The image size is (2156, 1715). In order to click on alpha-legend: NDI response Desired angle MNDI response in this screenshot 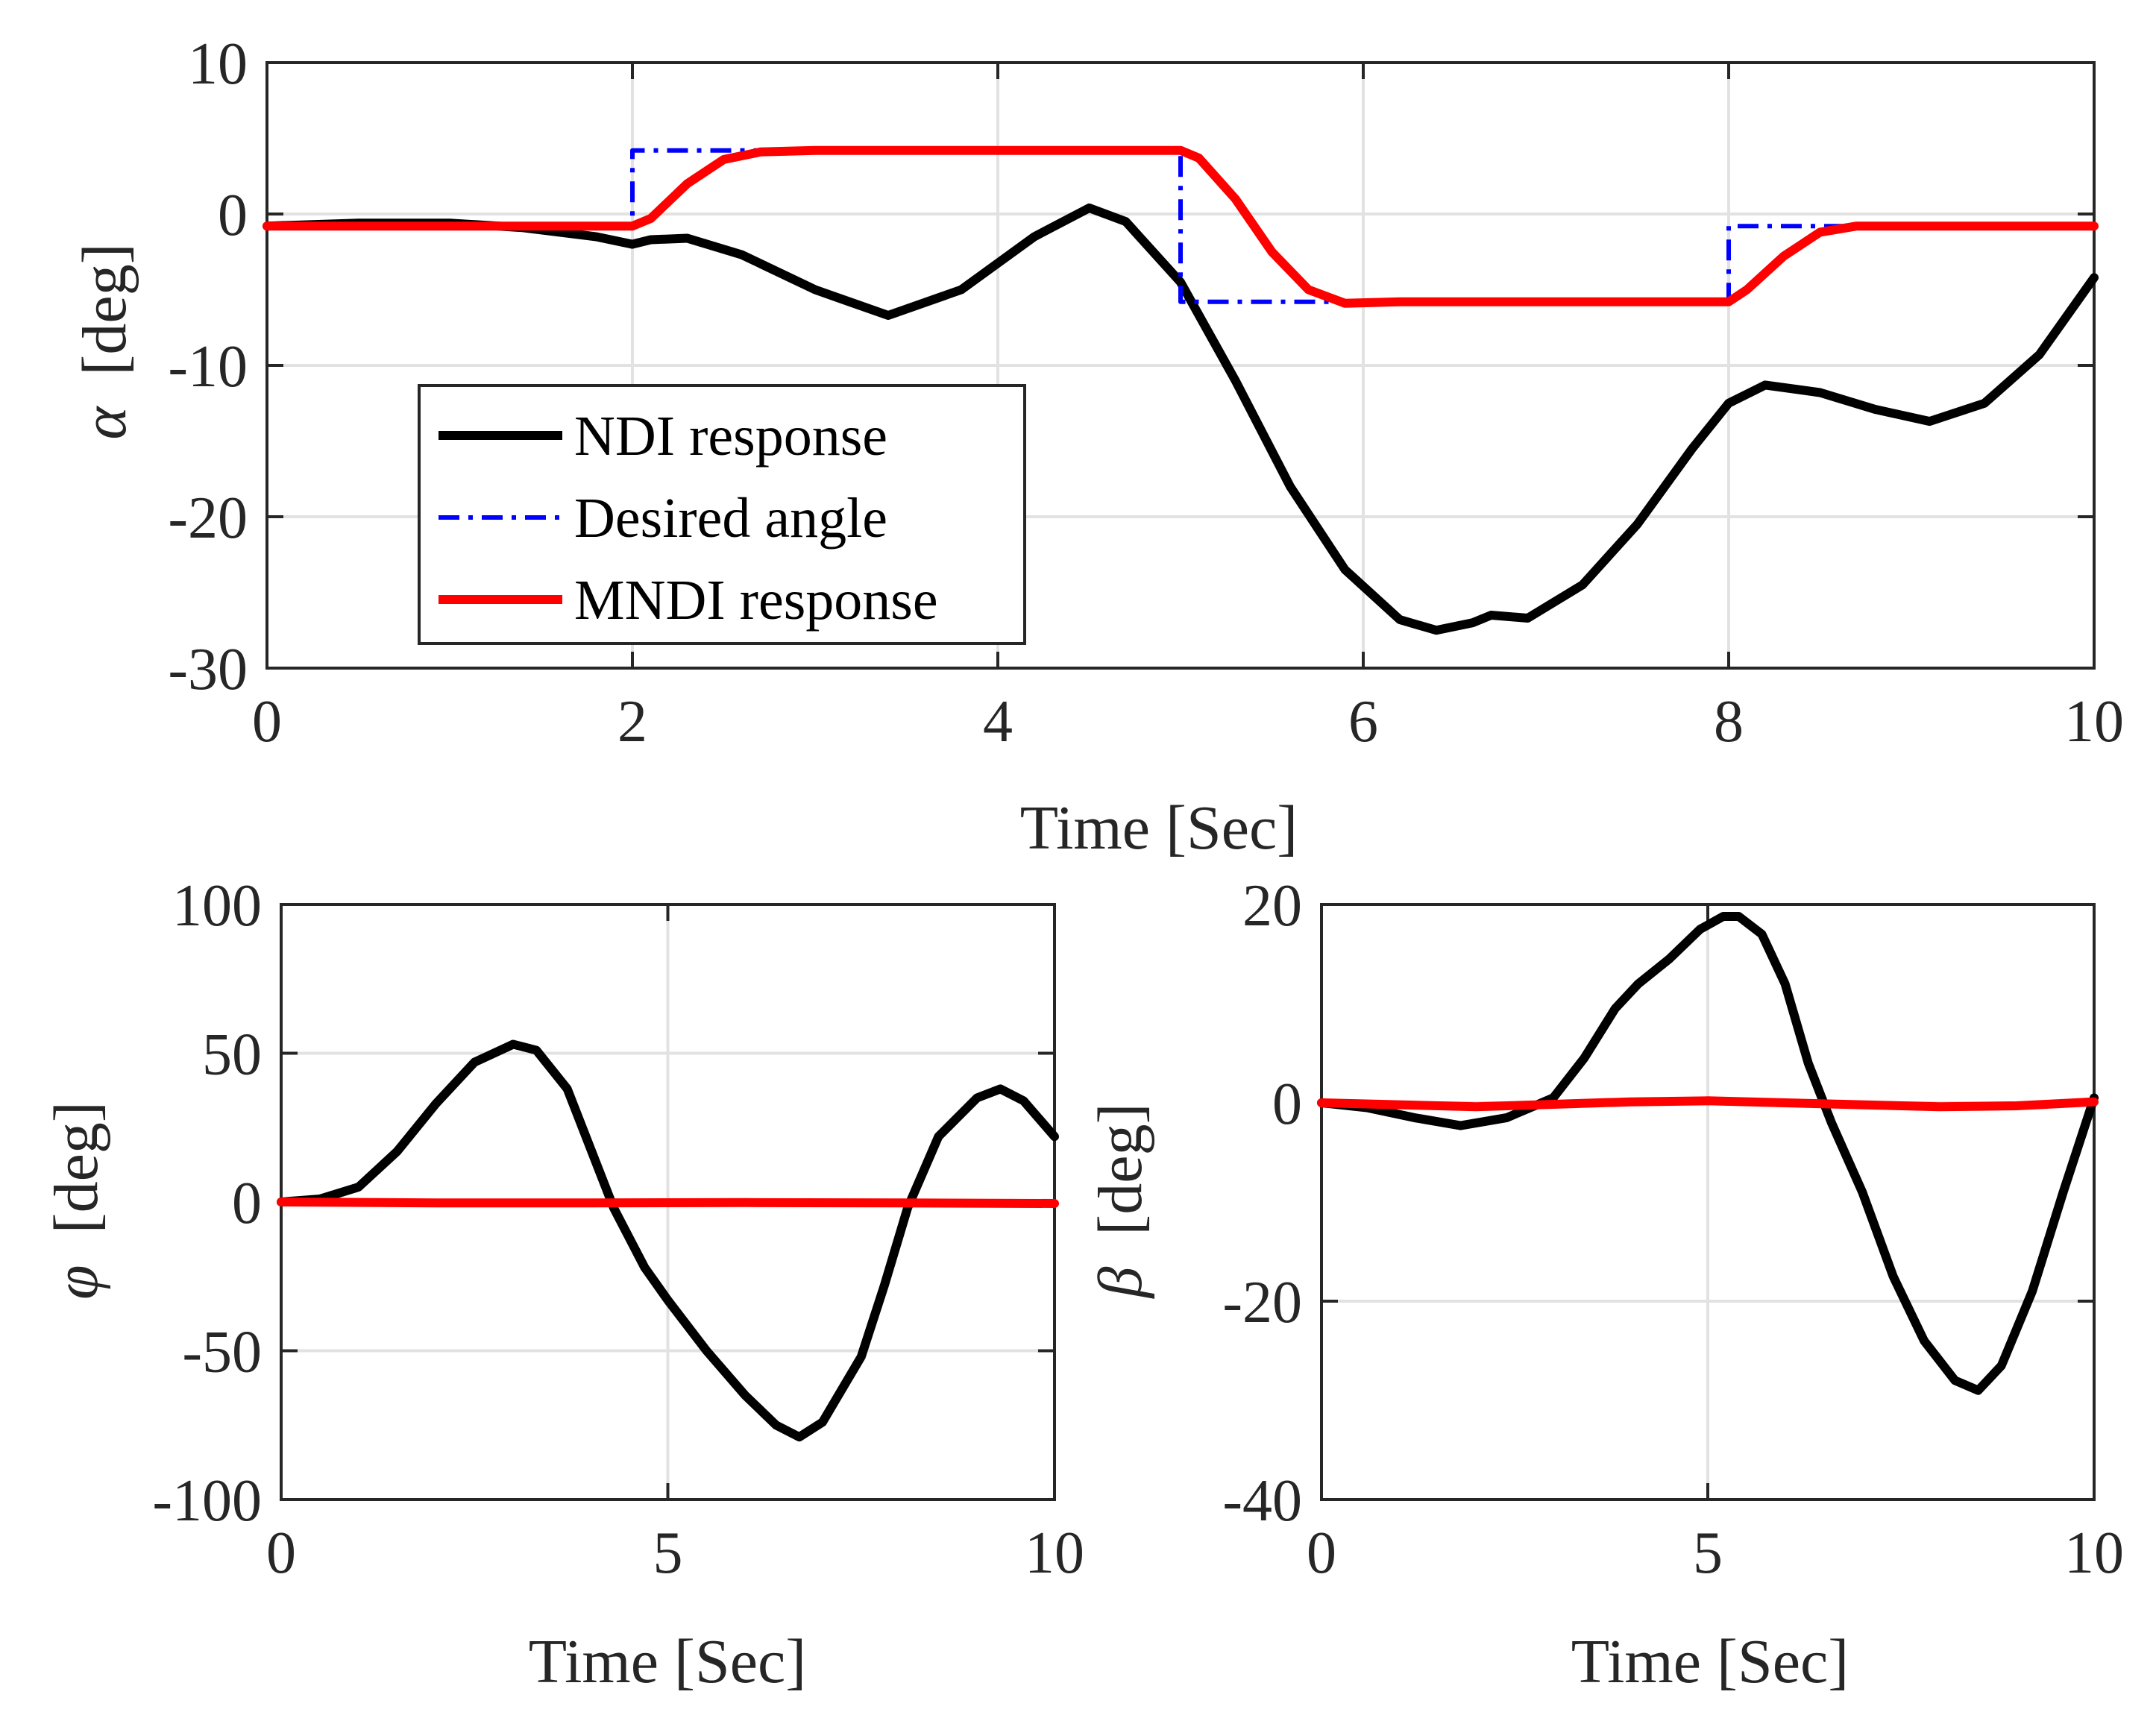, I will do `click(722, 514)`.